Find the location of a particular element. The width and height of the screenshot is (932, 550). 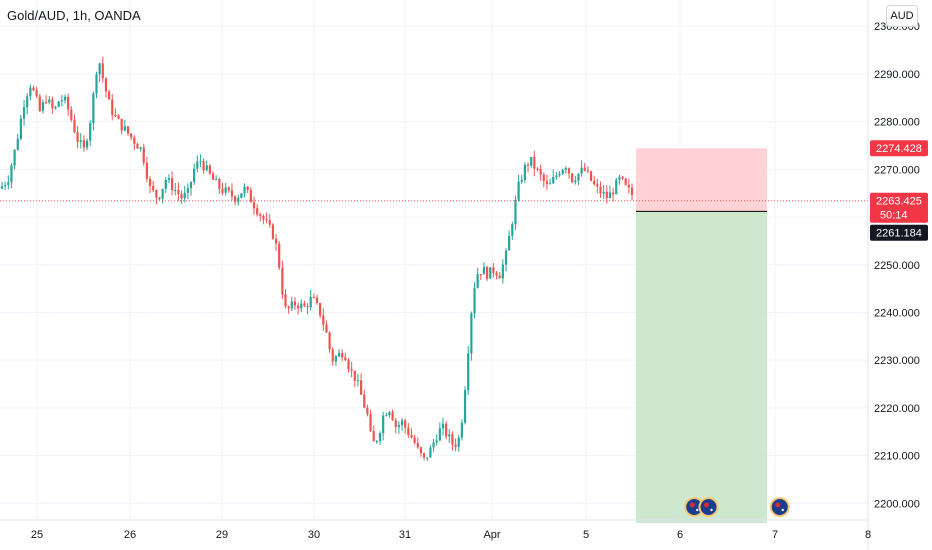

countdown-label: 50:14 is located at coordinates (894, 216).